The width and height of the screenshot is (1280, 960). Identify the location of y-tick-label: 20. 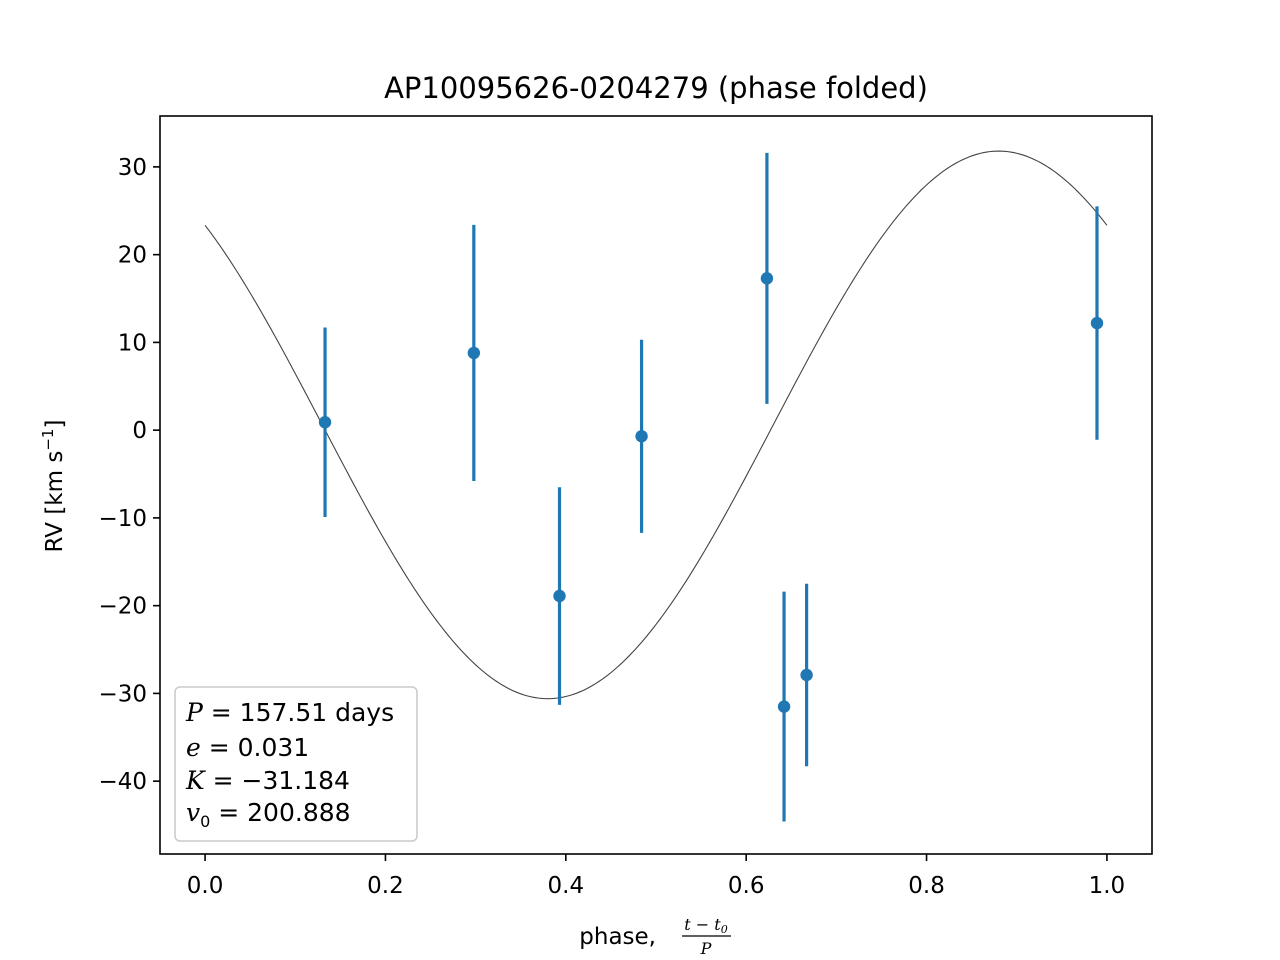
(132, 256).